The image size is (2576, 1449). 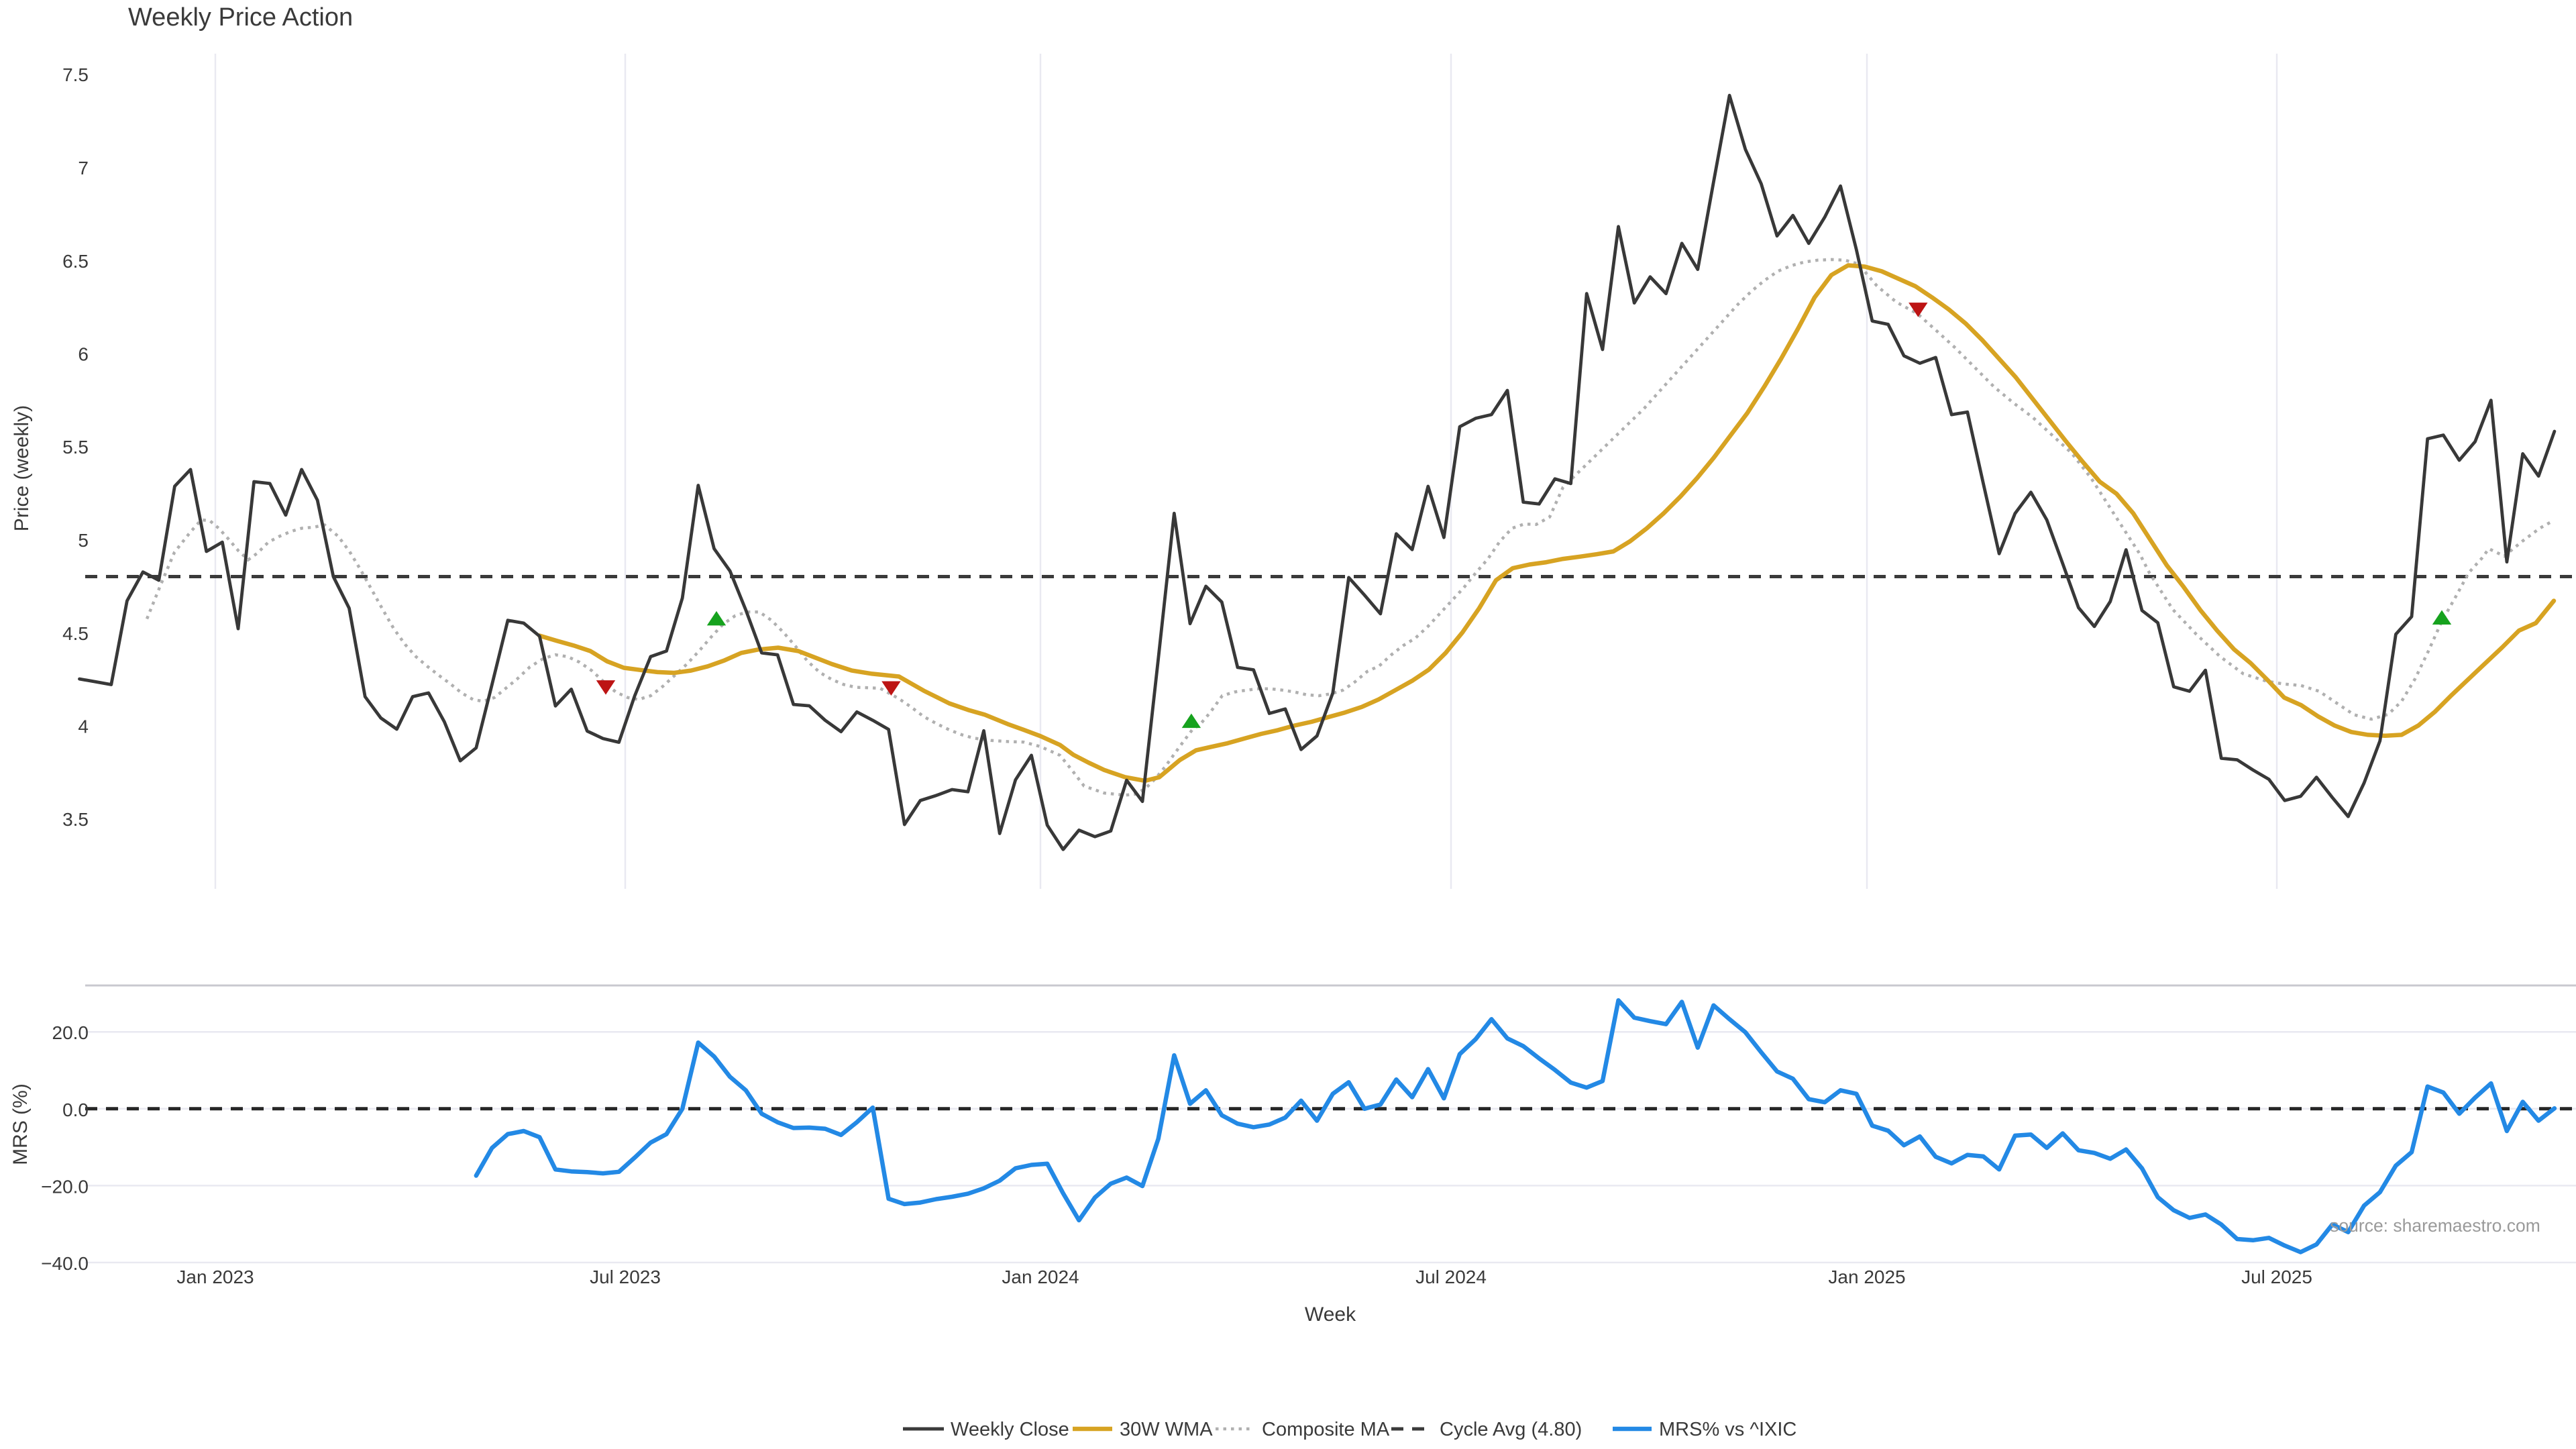 What do you see at coordinates (1451, 1277) in the screenshot?
I see `svg-text: Jul 2024` at bounding box center [1451, 1277].